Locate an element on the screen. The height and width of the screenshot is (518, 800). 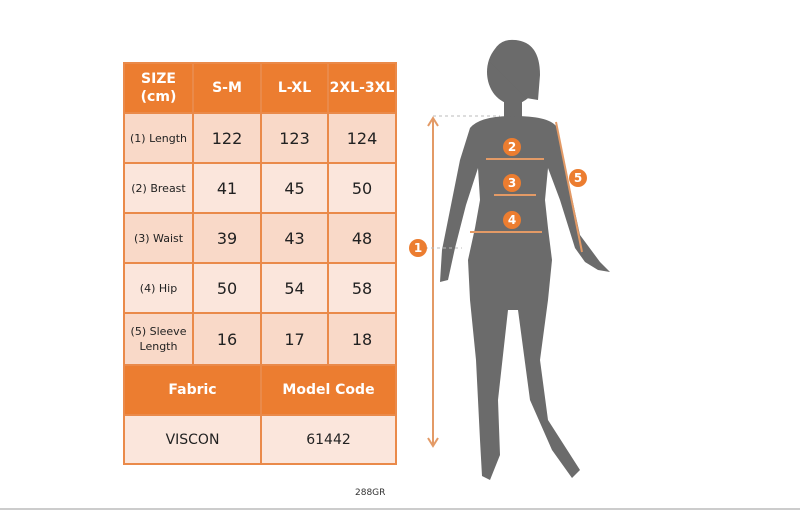
marker-4: 4 is located at coordinates (512, 220).